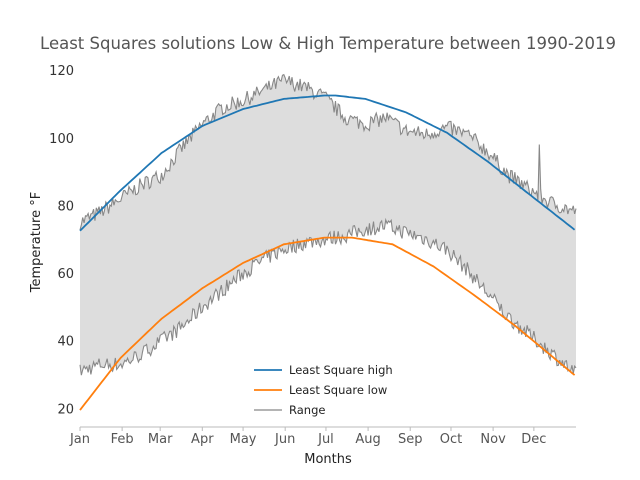 This screenshot has height=480, width=640. Describe the element at coordinates (493, 439) in the screenshot. I see `x-tick-label: Nov` at that location.